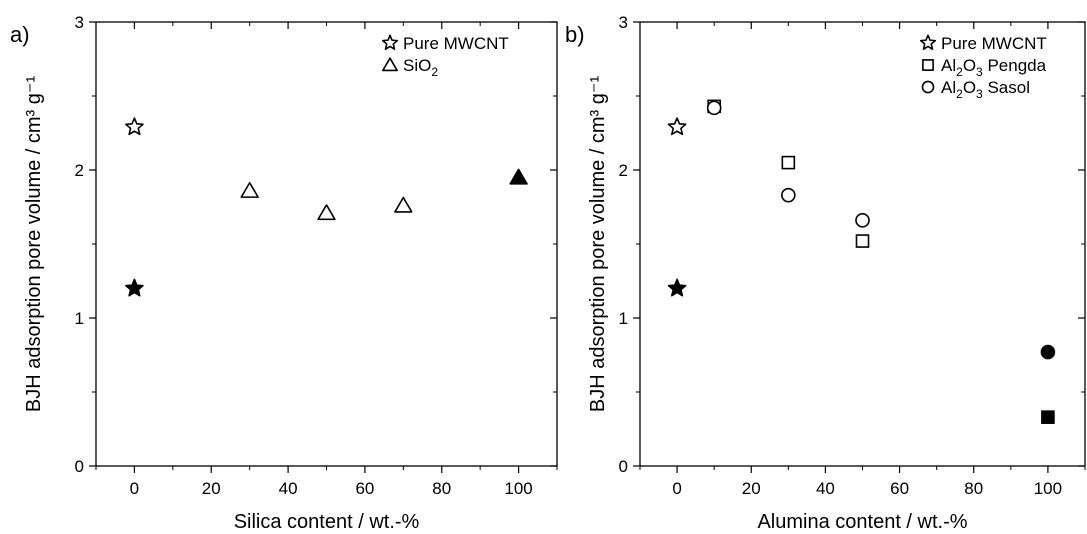 The height and width of the screenshot is (534, 1087). I want to click on x-axis-label: Alumina content / wt.-%, so click(862, 522).